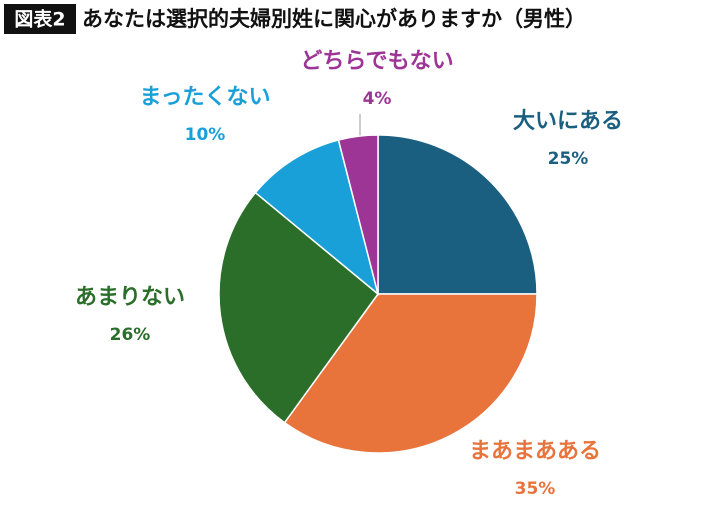 The width and height of the screenshot is (720, 505). What do you see at coordinates (334, 19) in the screenshot?
I see `chart-title: あなたは選択的夫婦別姓に関心がありますか（男性）` at bounding box center [334, 19].